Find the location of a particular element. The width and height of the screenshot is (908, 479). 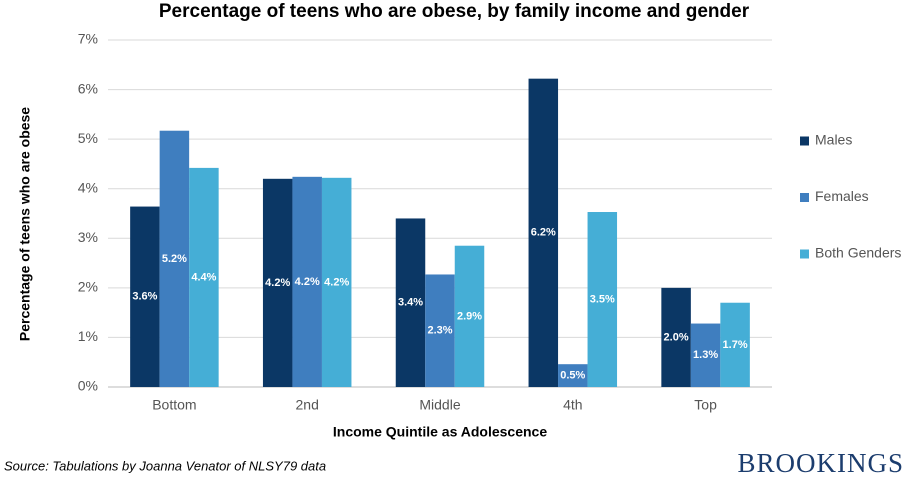

y-axis-title: Percentage of teens who are obese is located at coordinates (25, 224).